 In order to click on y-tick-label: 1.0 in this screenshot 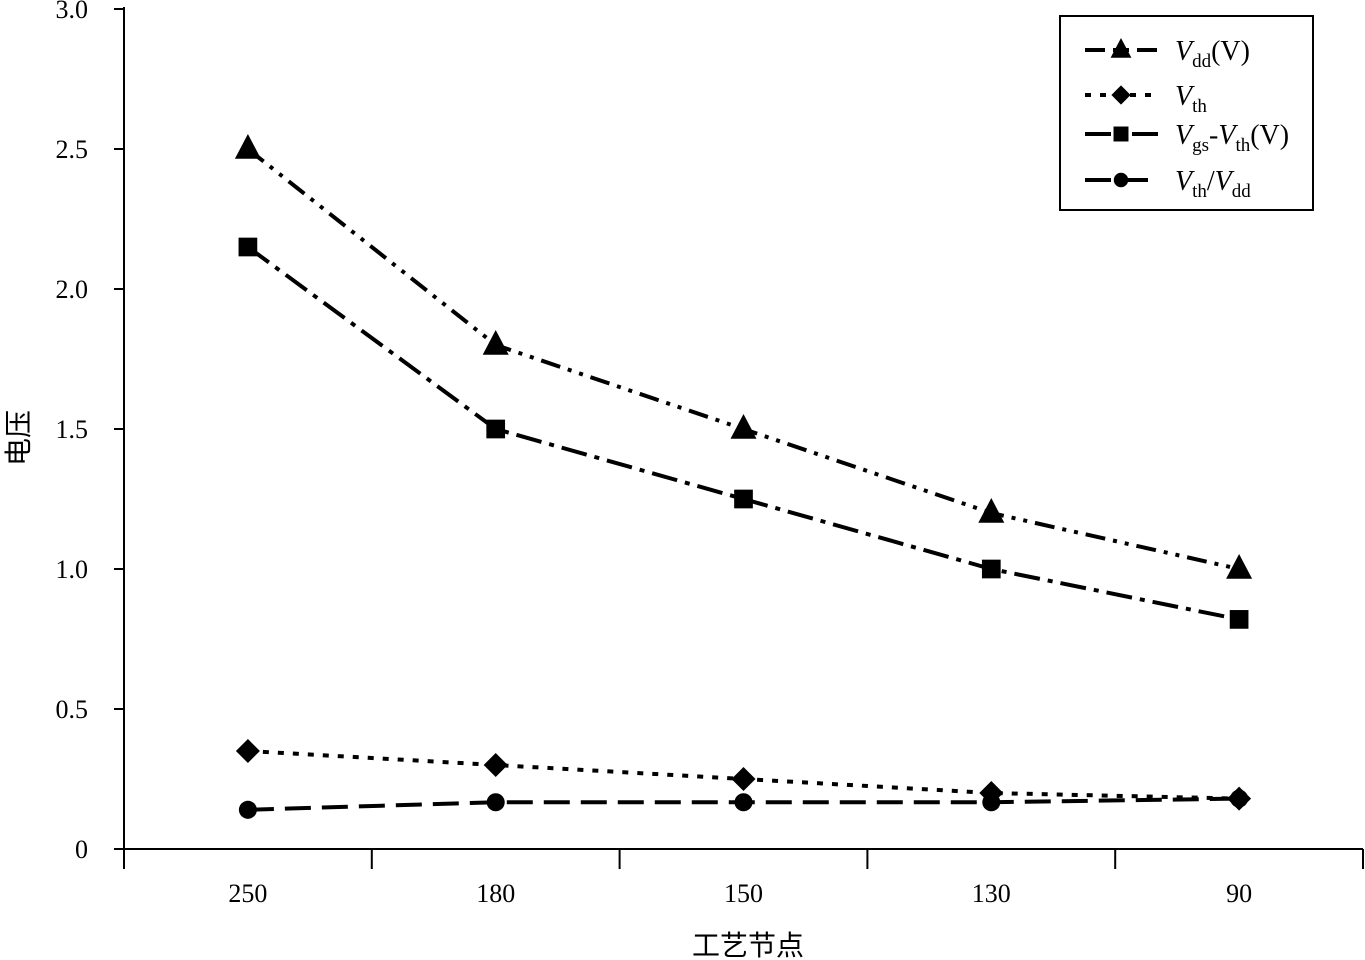, I will do `click(72, 569)`.